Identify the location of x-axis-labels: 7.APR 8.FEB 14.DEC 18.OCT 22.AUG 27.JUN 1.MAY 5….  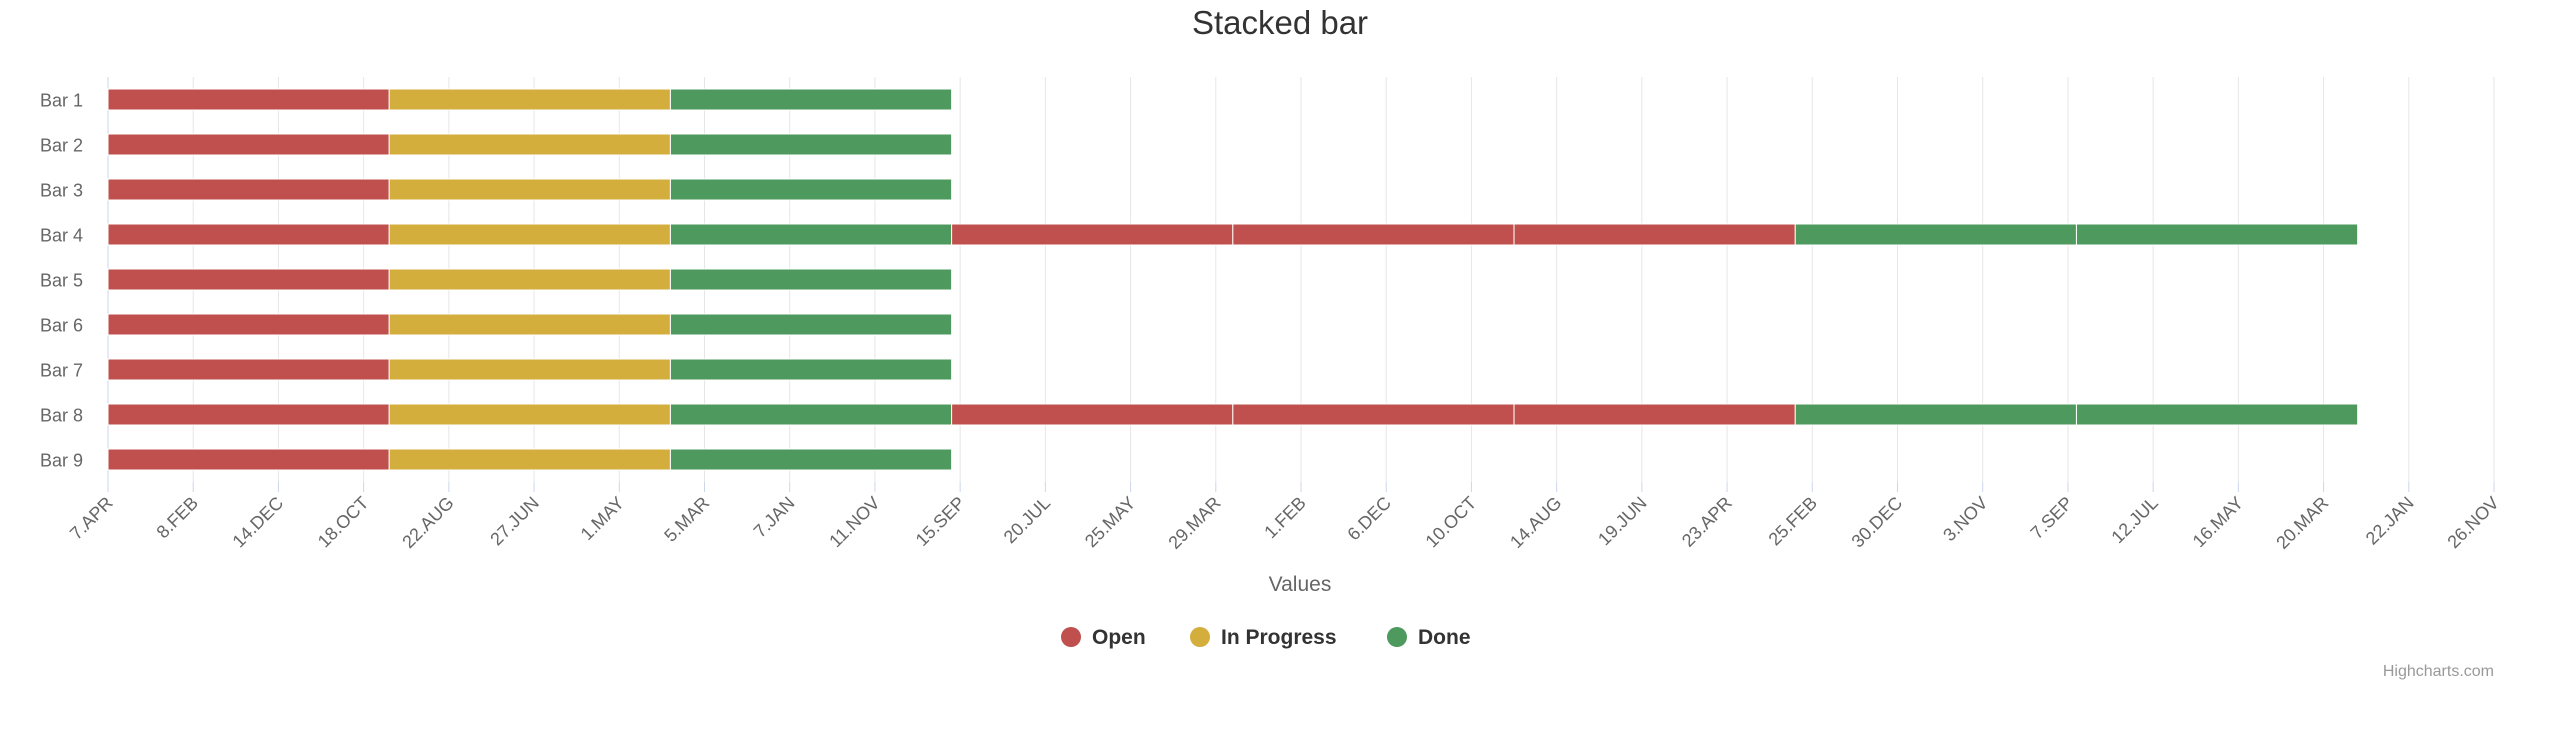
(1284, 517).